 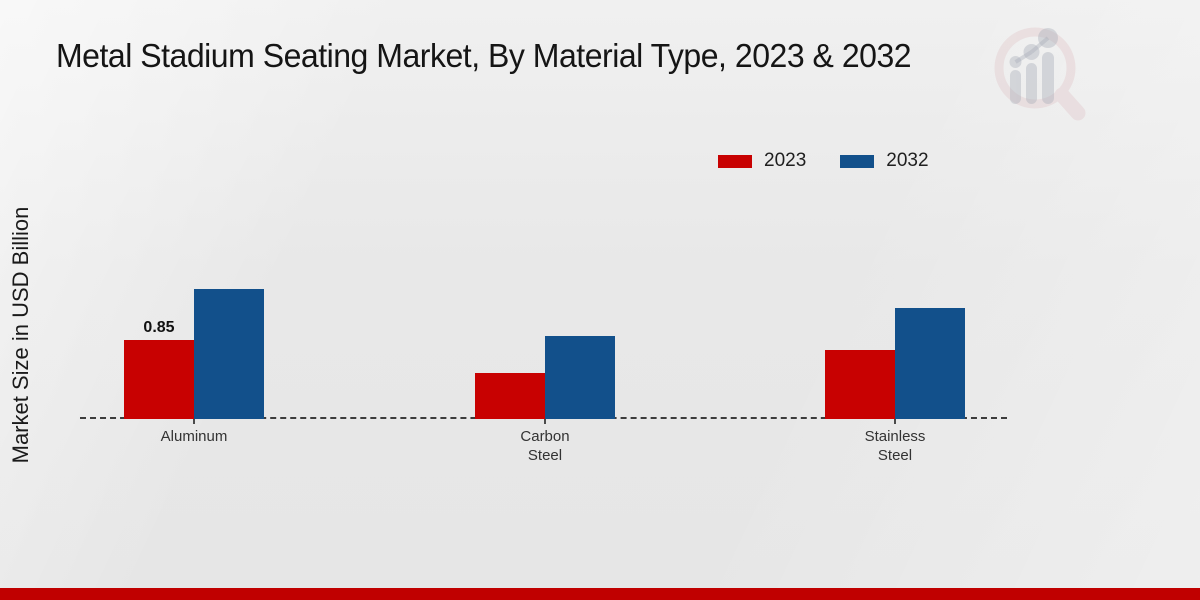 I want to click on magnifier-bar-chart-logo-icon, so click(x=1040, y=74).